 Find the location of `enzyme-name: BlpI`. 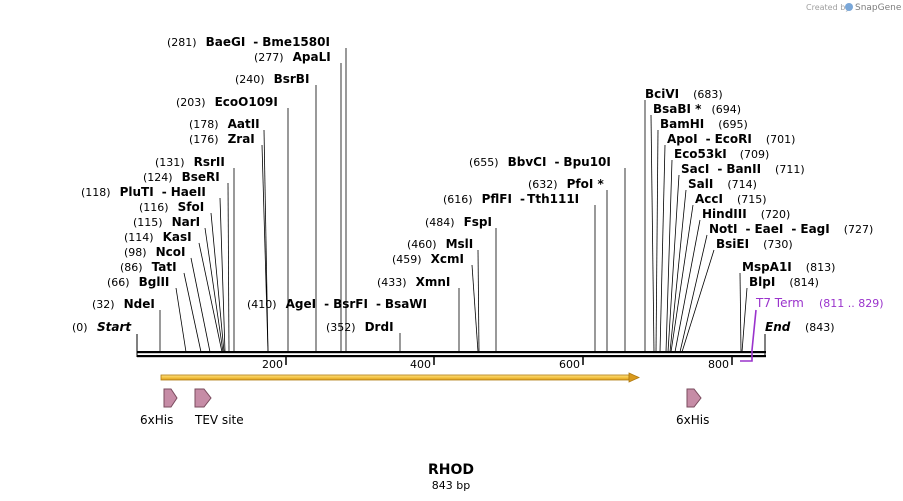

enzyme-name: BlpI is located at coordinates (762, 282).